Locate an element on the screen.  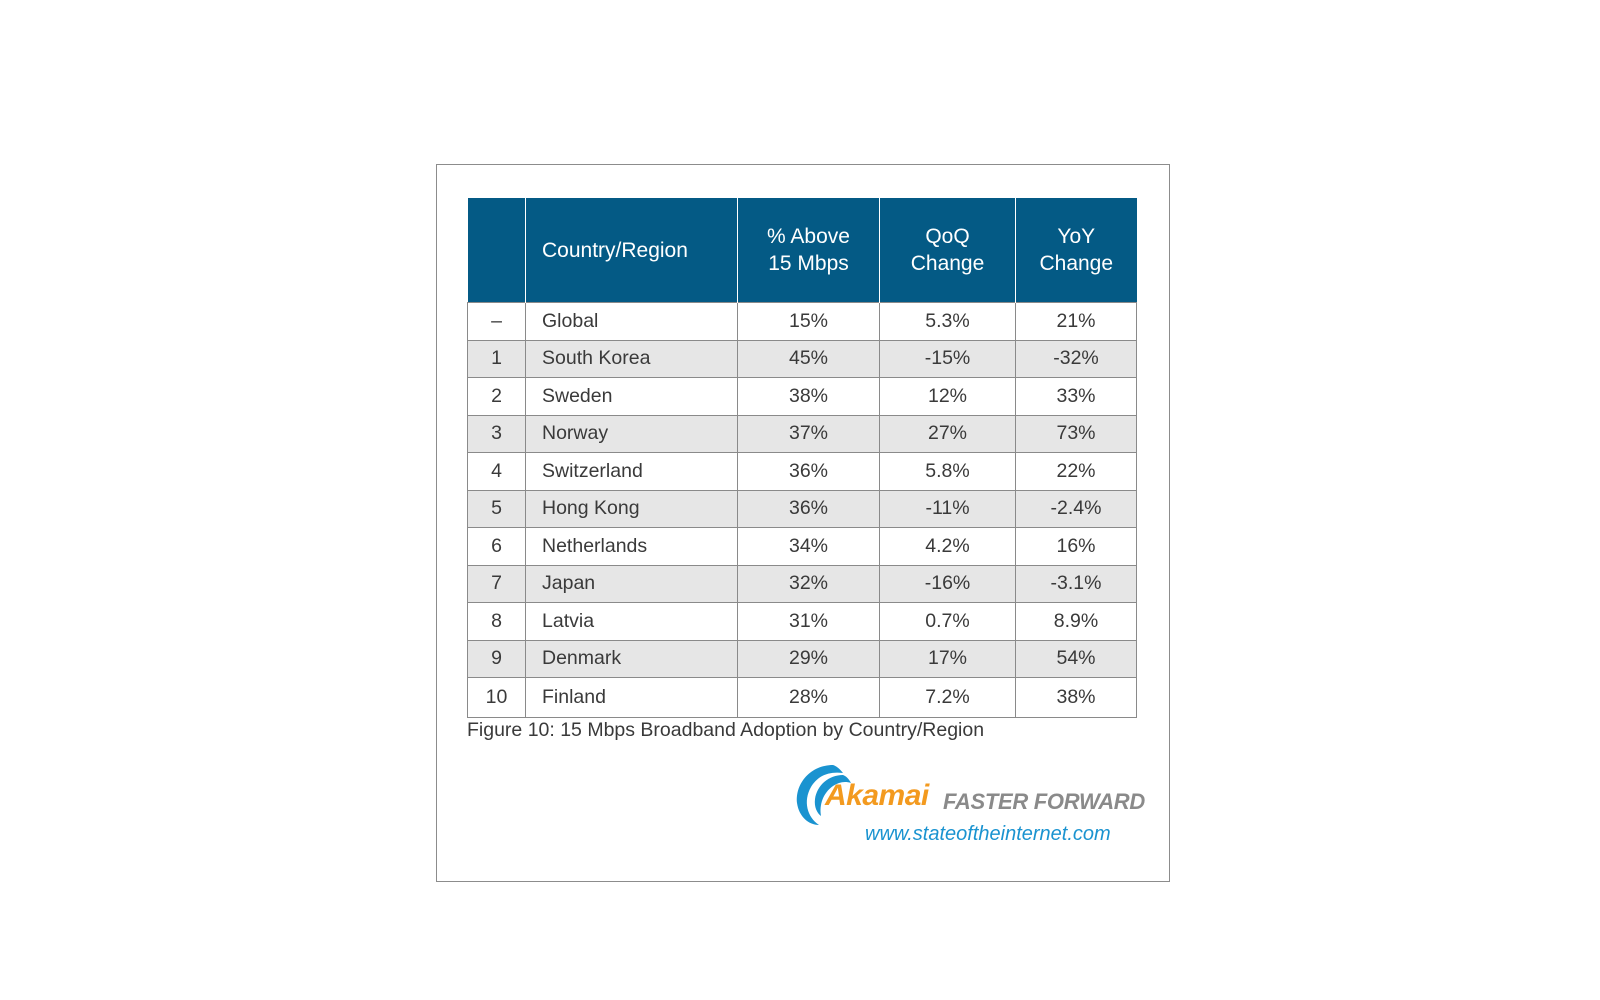
qoq-cell: -15% is located at coordinates (947, 358).